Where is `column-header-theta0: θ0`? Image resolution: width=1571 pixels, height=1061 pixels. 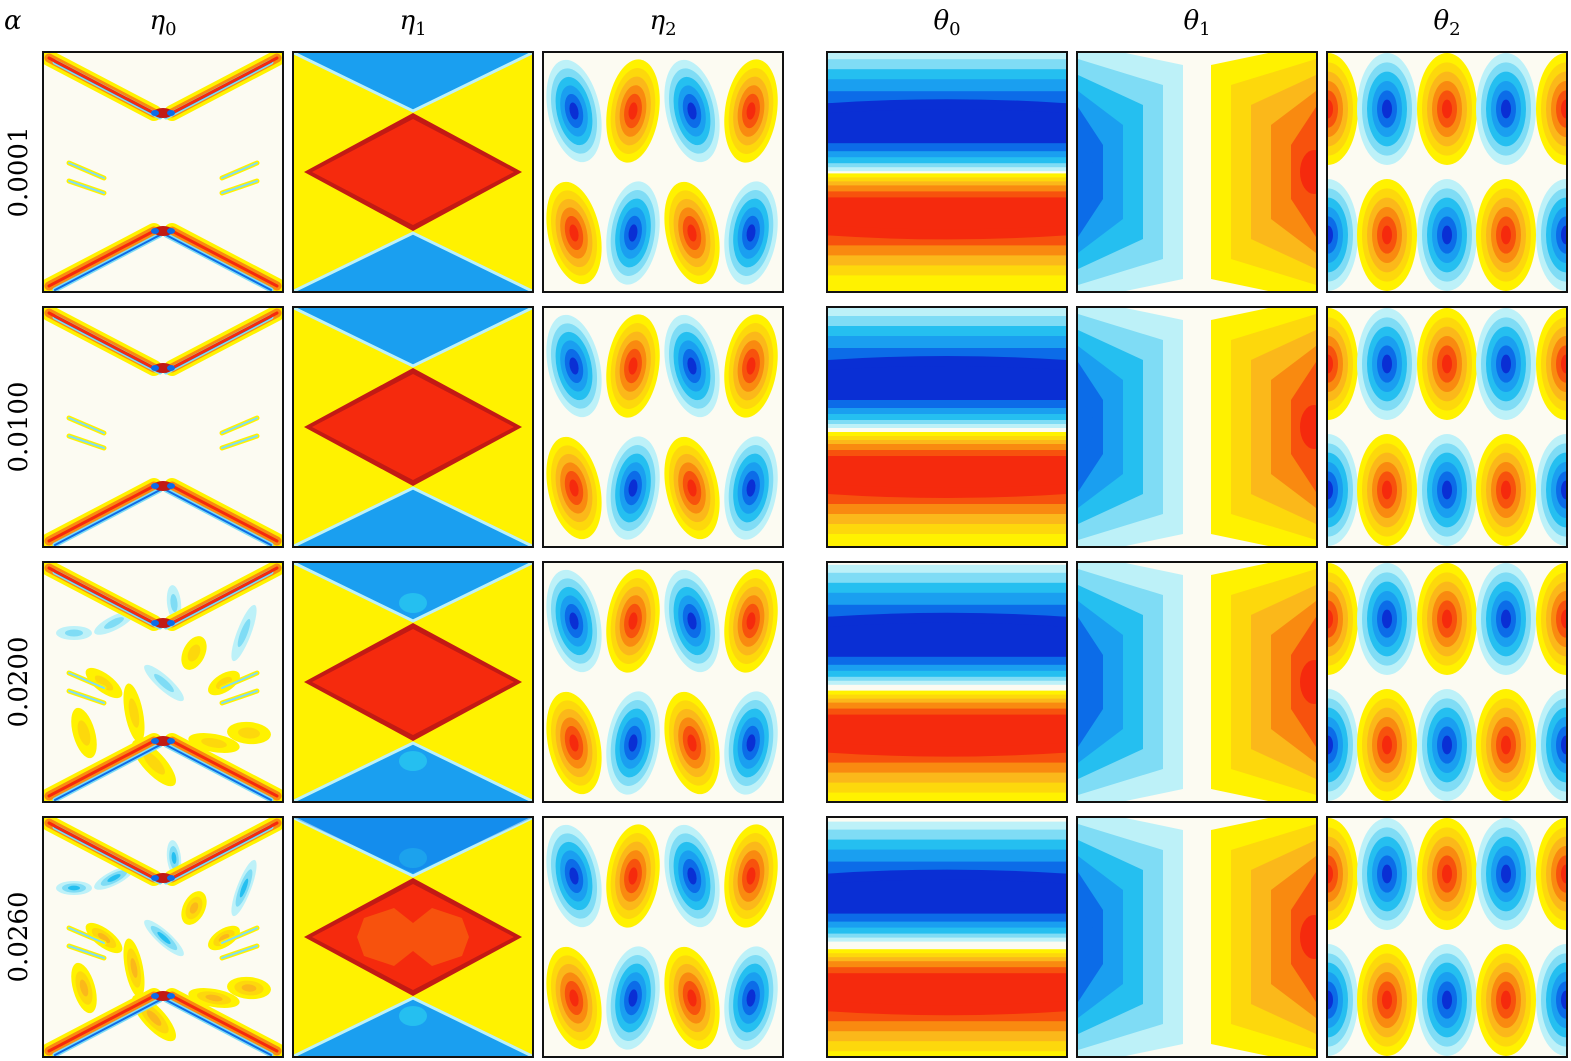
column-header-theta0: θ0 is located at coordinates (947, 26).